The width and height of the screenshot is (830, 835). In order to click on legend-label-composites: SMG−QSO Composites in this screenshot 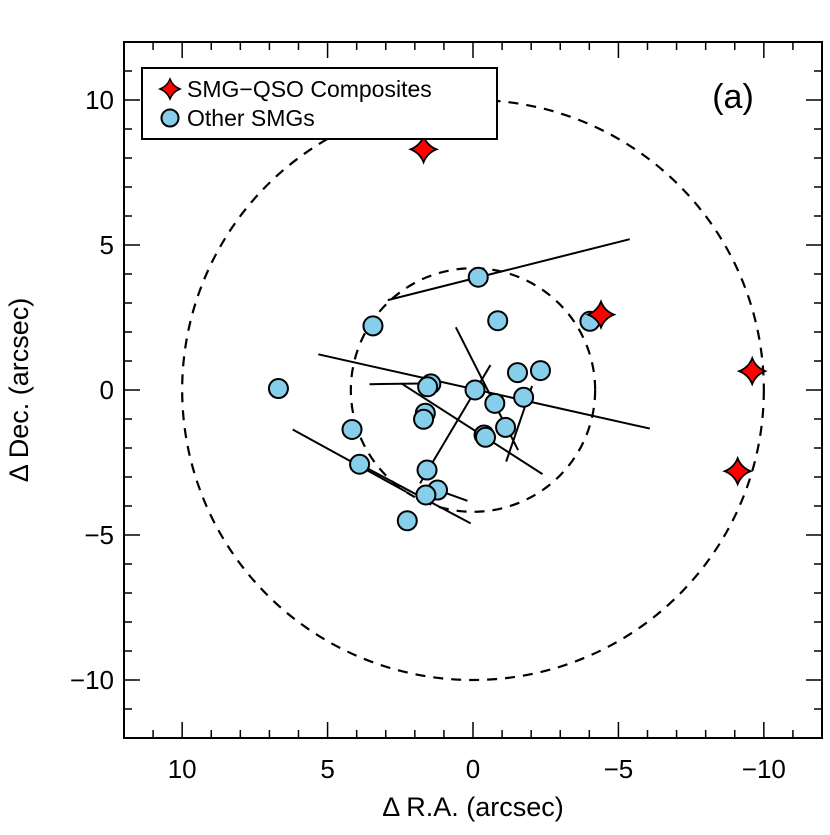, I will do `click(309, 89)`.